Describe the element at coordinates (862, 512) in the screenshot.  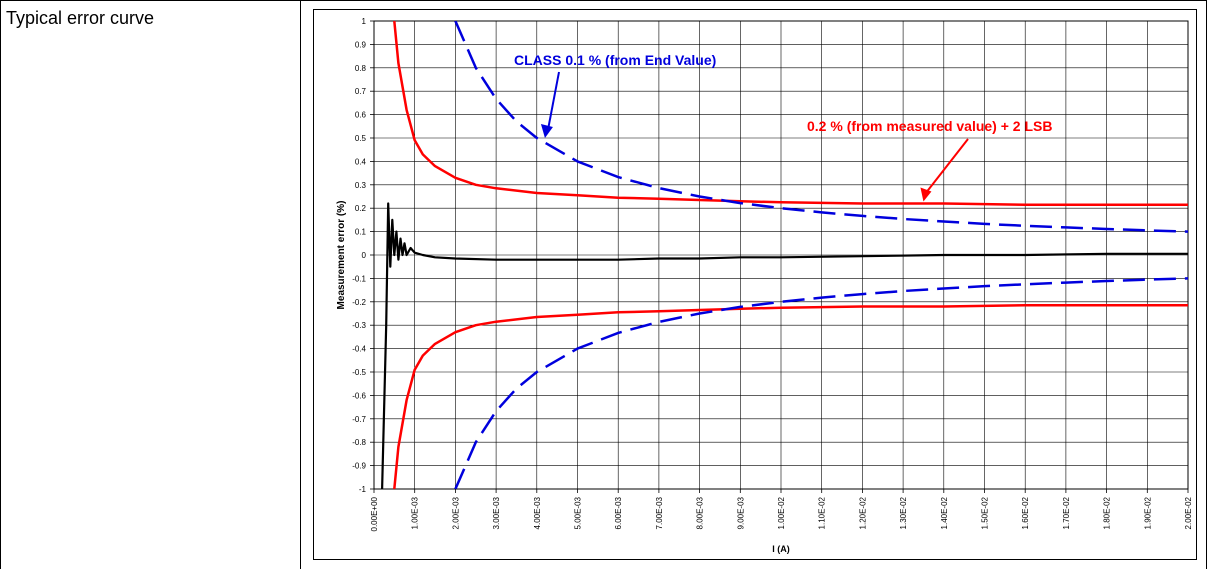
I see `x-tick-label: 1.20E-02` at that location.